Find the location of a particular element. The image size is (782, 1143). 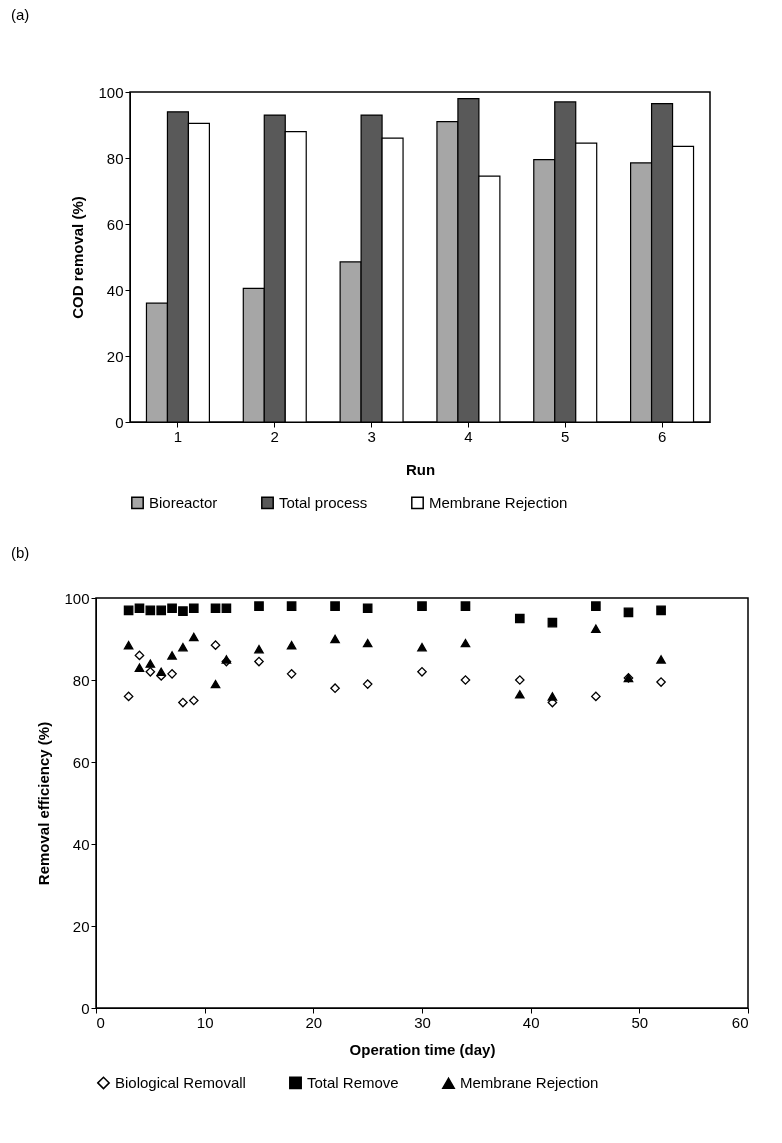

x-tick-label: 6 is located at coordinates (662, 436).